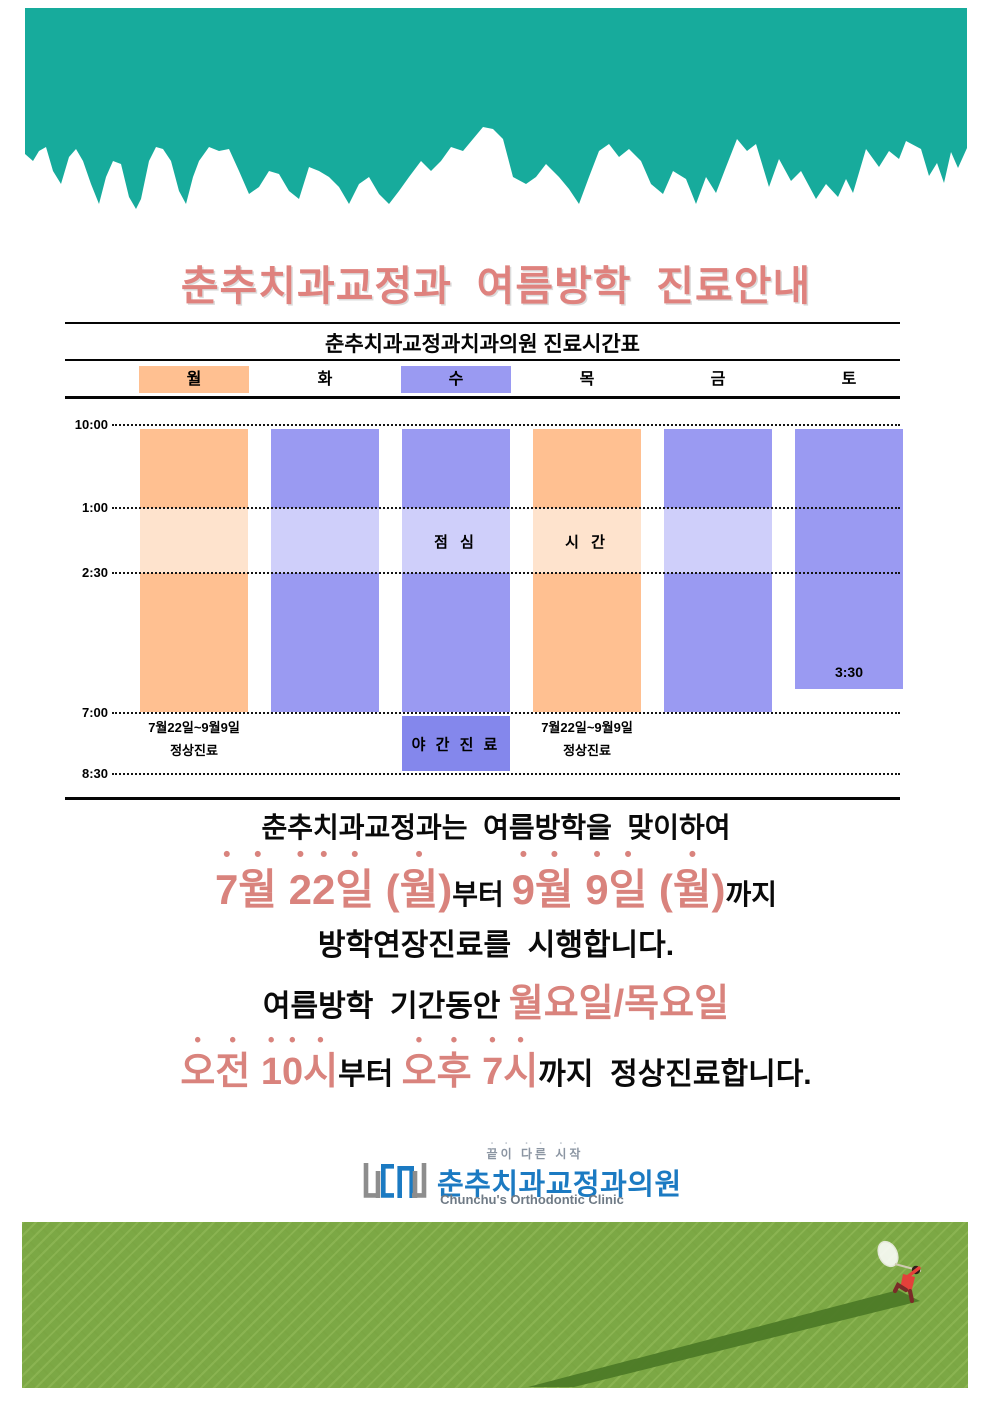  Describe the element at coordinates (482, 397) in the screenshot. I see `divider-under-days` at that location.